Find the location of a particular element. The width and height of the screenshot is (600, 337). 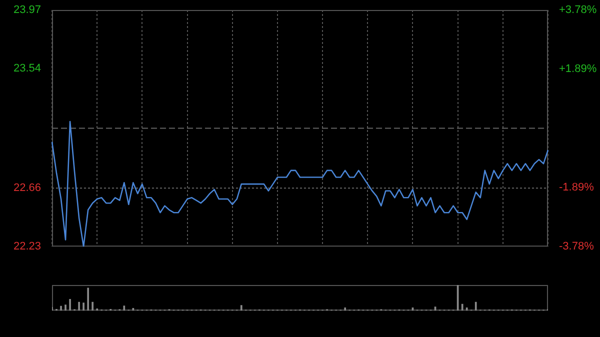

y-tick-label: 22.66 is located at coordinates (27, 188).